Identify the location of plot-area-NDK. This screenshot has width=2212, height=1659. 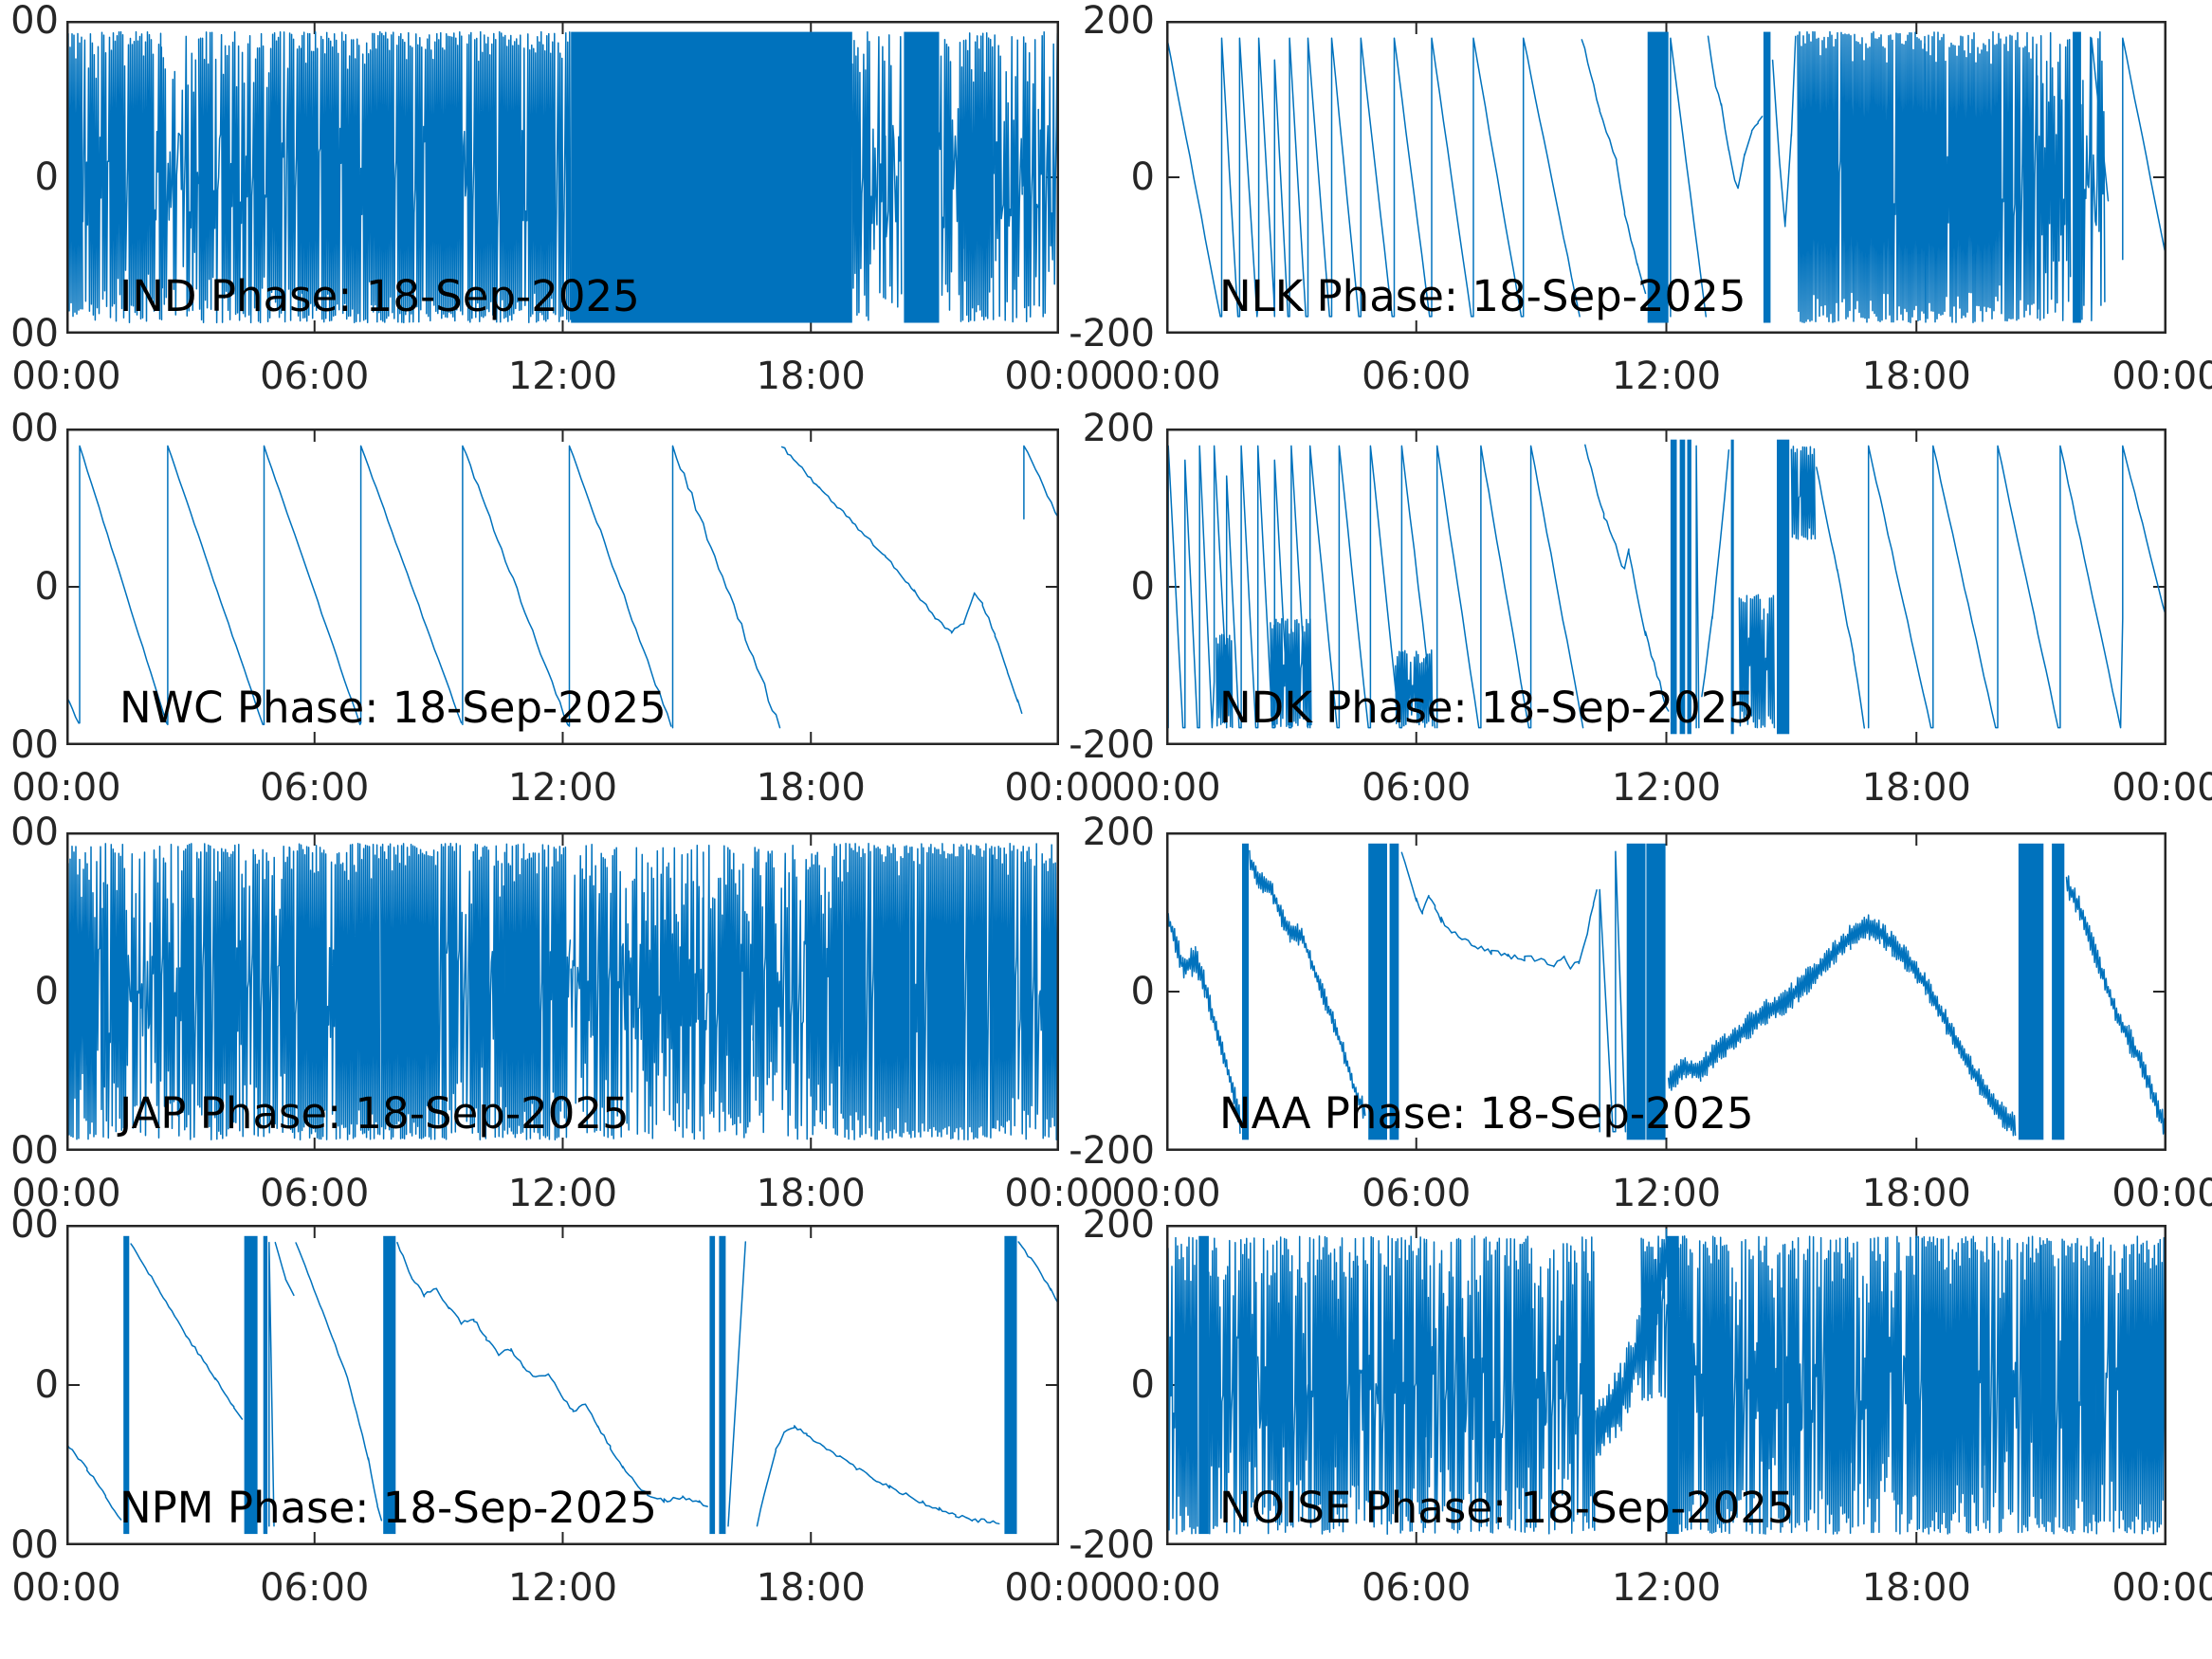
(1666, 586).